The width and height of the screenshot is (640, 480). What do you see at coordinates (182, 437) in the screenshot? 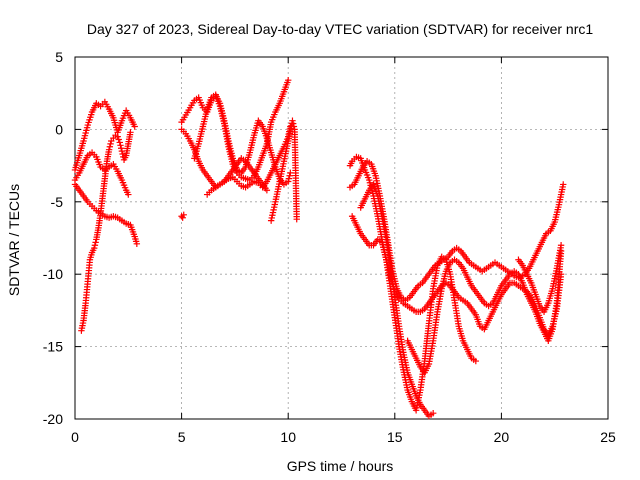
I see `x-tick-label: 5` at bounding box center [182, 437].